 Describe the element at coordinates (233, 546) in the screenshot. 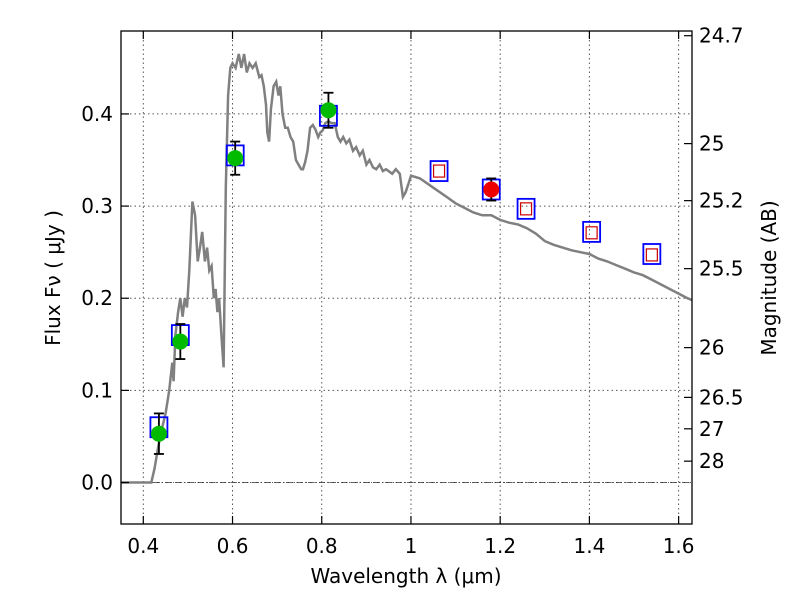

I see `x-tick-label: 0.6` at that location.